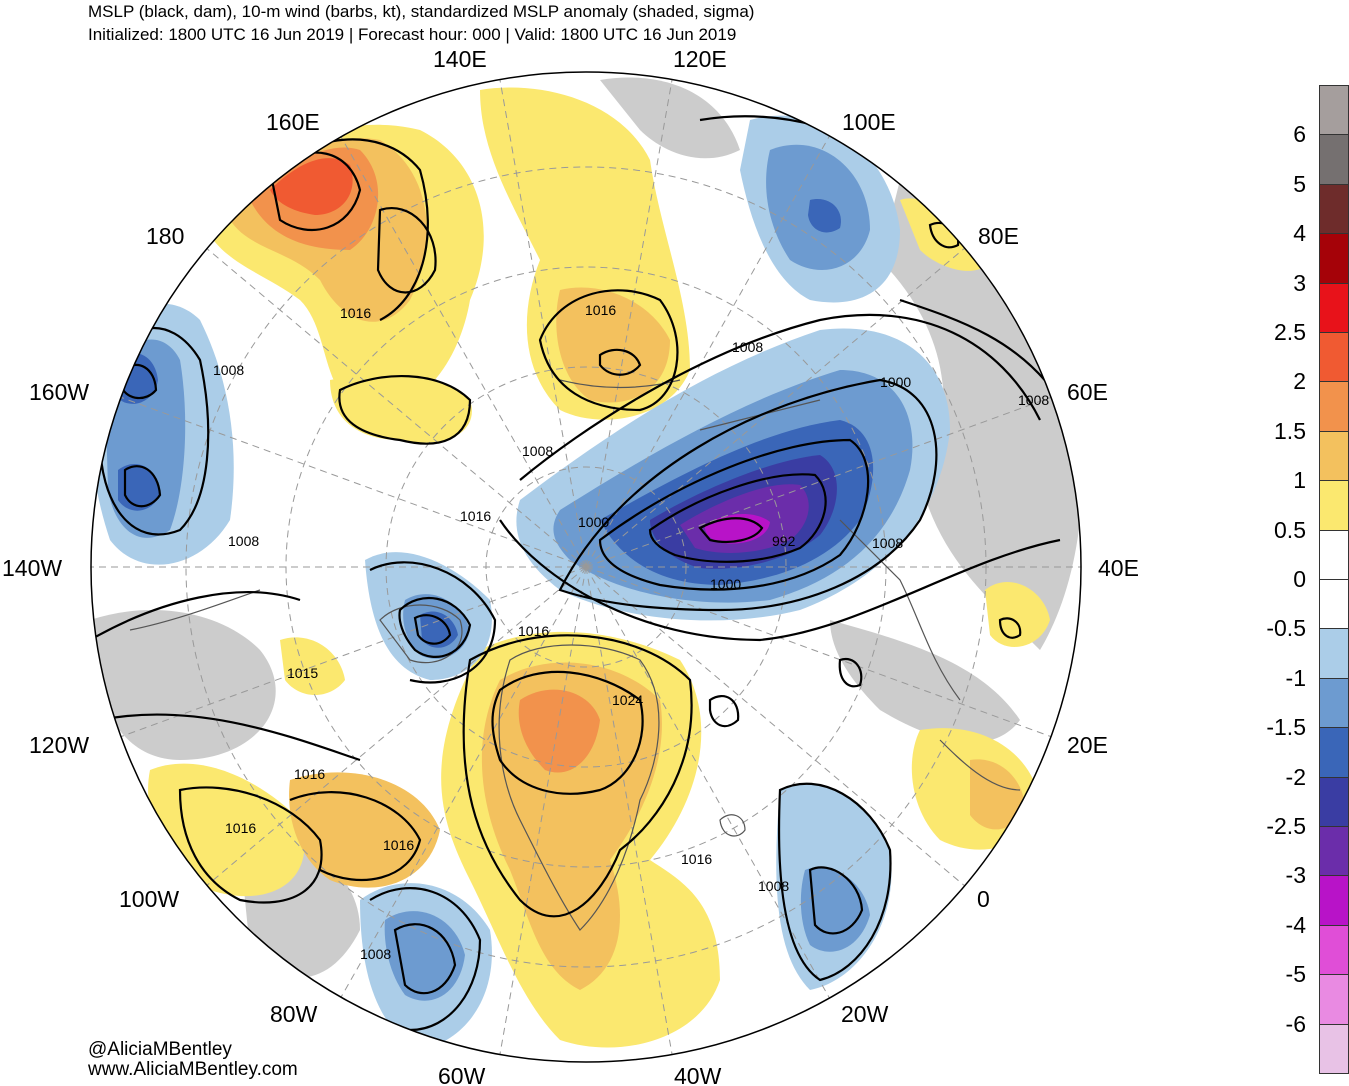 The height and width of the screenshot is (1086, 1349). What do you see at coordinates (1118, 568) in the screenshot?
I see `lon-label: 40E` at bounding box center [1118, 568].